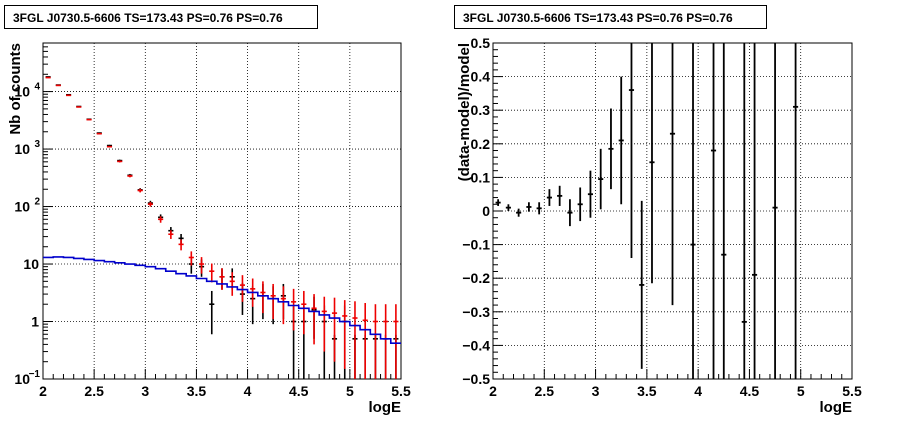  Describe the element at coordinates (222, 300) in the screenshot. I see `source-model-line` at that location.